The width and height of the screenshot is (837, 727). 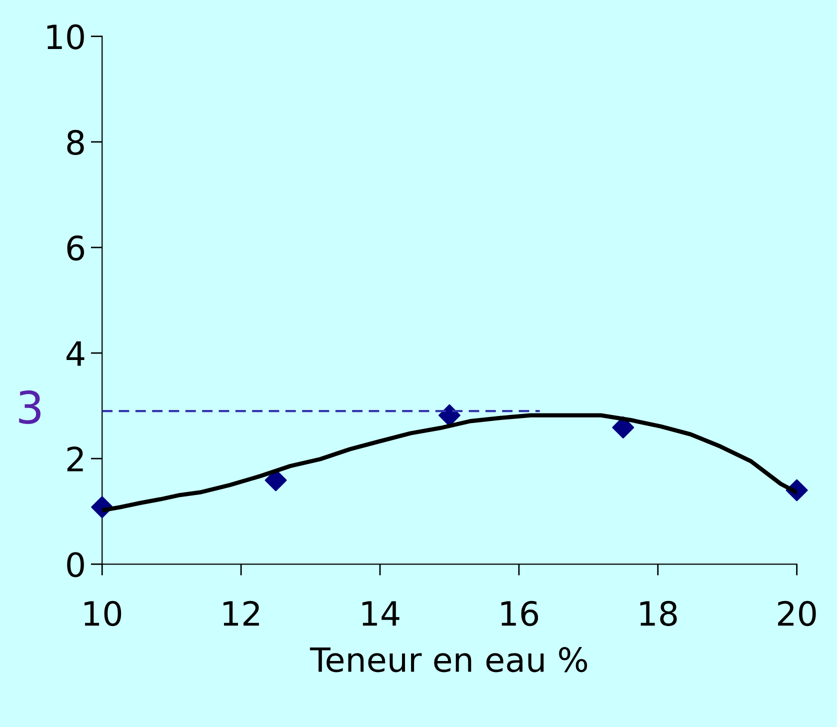 What do you see at coordinates (658, 613) in the screenshot?
I see `x-tick-label: 18` at bounding box center [658, 613].